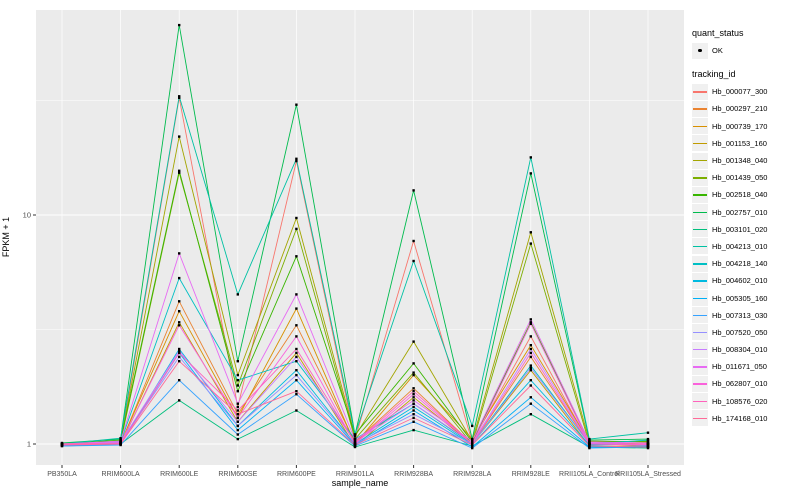  What do you see at coordinates (740, 401) in the screenshot?
I see `legend-item-label: Hb_108576_020` at bounding box center [740, 401].